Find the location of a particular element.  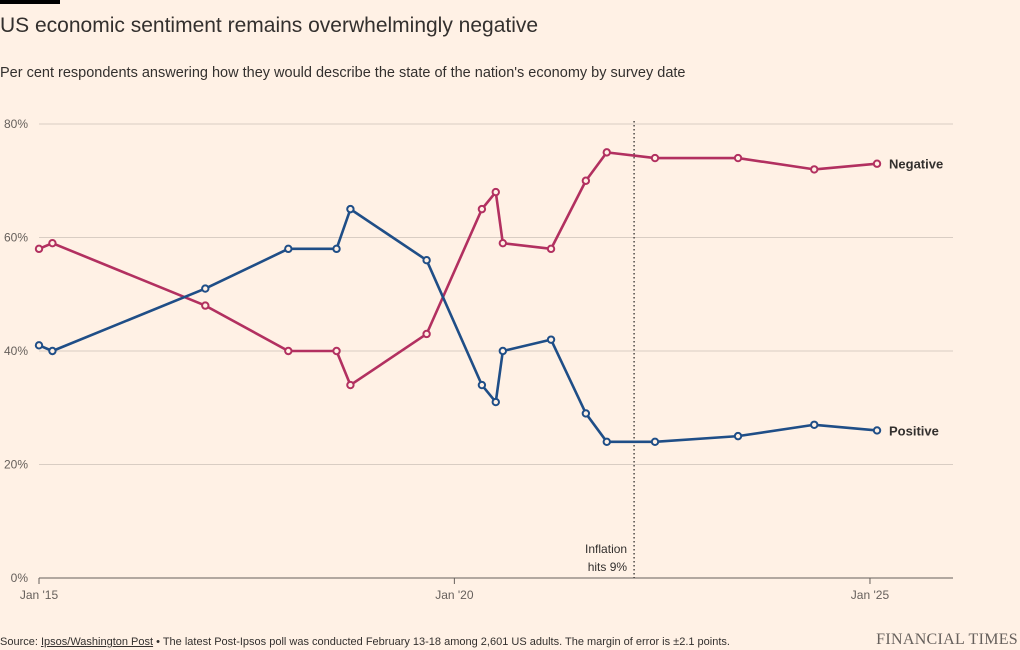

y-tick-label: 80% is located at coordinates (16, 124).